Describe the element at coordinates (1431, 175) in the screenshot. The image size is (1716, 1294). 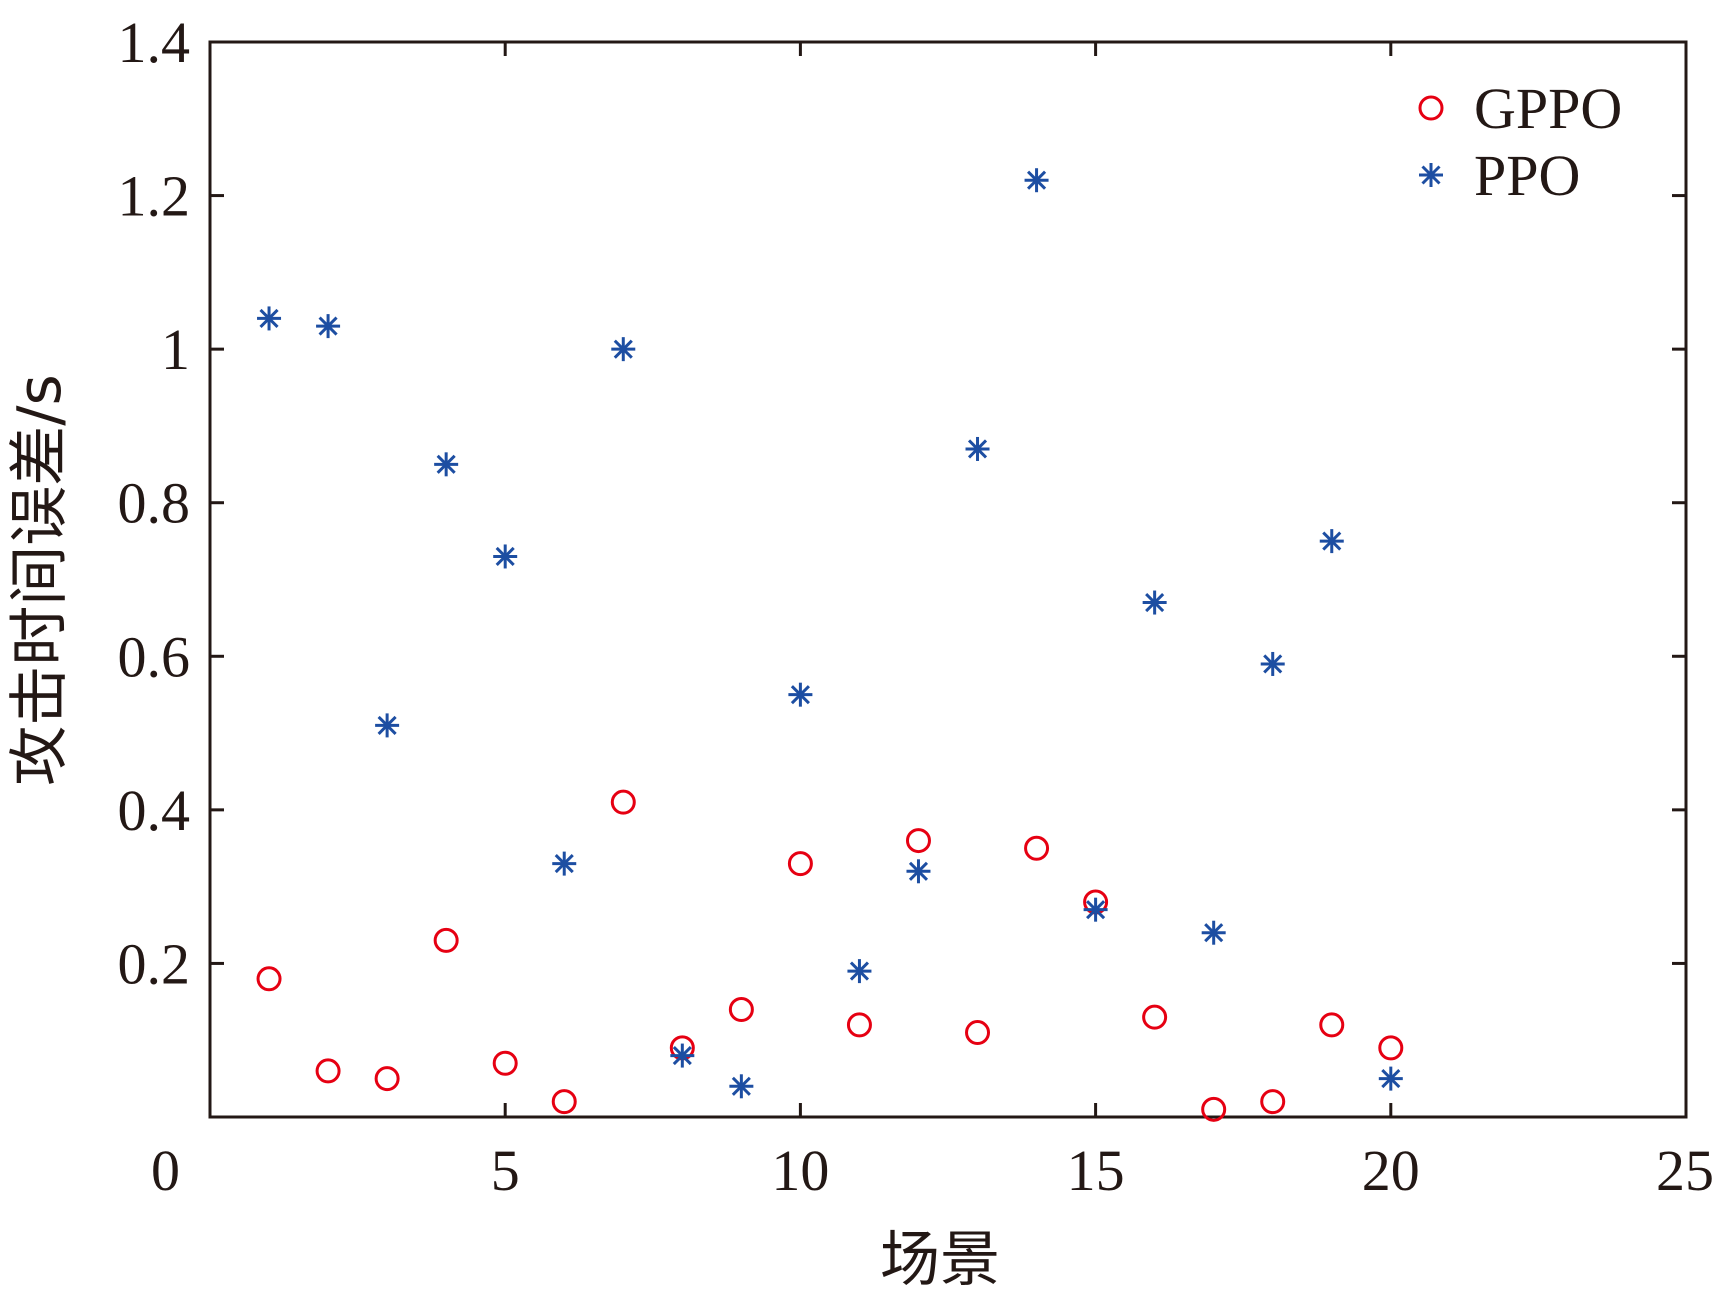
I see `legend-marker-ppo` at that location.